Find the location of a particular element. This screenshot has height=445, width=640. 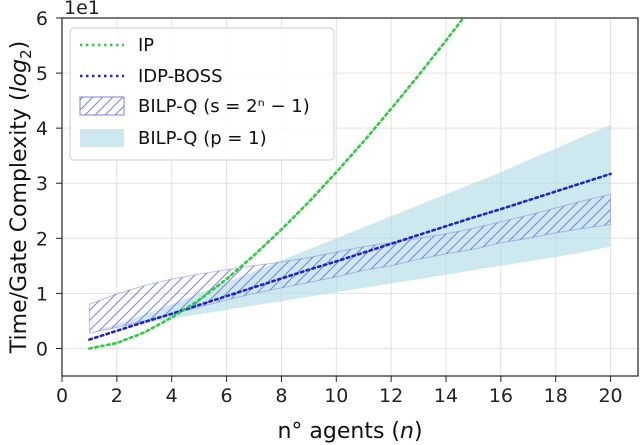

x-tick-label: 16 is located at coordinates (501, 396).